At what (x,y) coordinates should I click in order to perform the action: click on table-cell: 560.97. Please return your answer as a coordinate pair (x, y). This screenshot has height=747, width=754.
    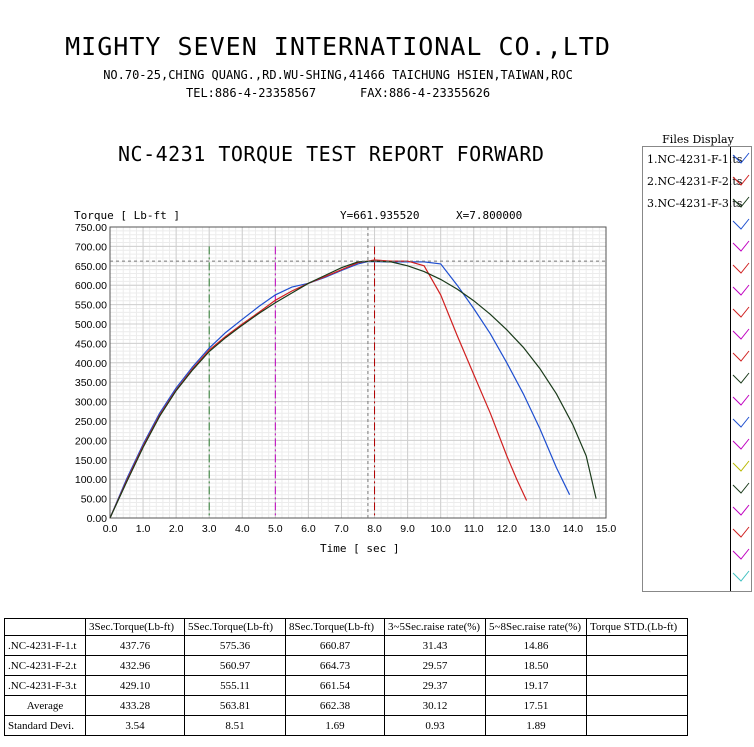
    Looking at the image, I should click on (235, 665).